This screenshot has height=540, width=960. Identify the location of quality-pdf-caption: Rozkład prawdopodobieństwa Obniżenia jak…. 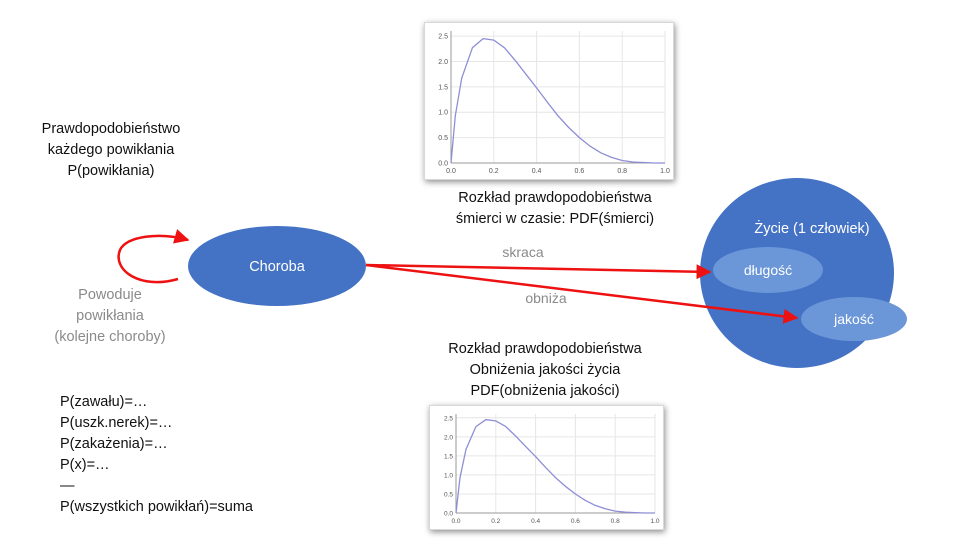
(545, 370).